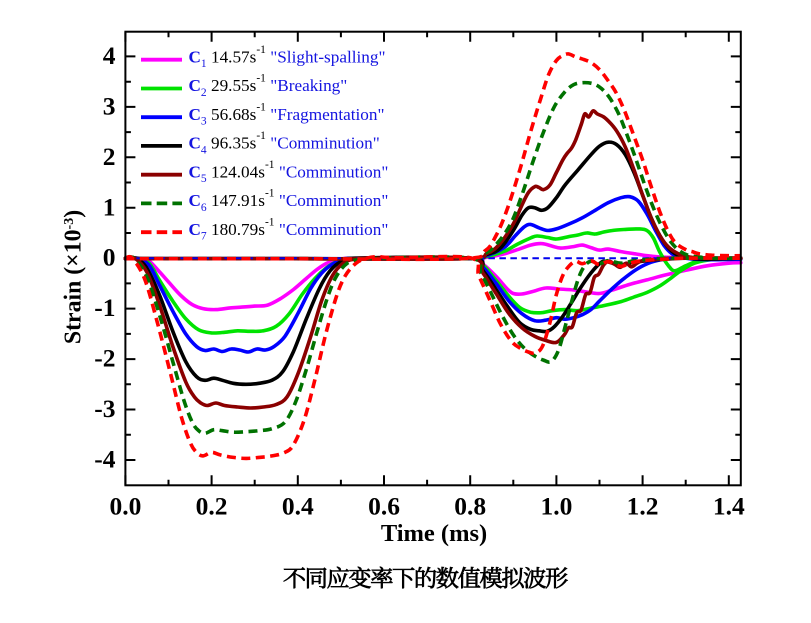  What do you see at coordinates (104, 307) in the screenshot?
I see `svg-text: -1` at bounding box center [104, 307].